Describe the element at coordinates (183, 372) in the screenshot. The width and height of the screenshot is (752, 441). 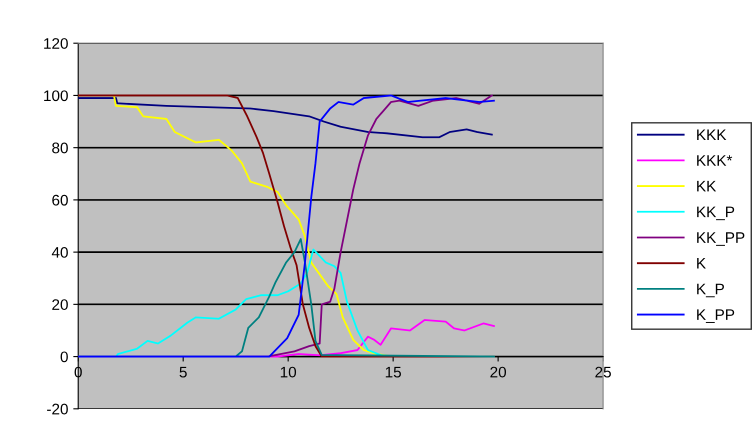
I see `x-tick-label: 5` at that location.